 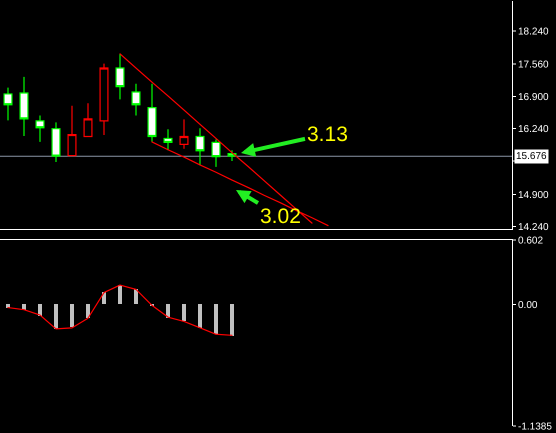 I want to click on y-tick-label: -1.1385, so click(x=535, y=427).